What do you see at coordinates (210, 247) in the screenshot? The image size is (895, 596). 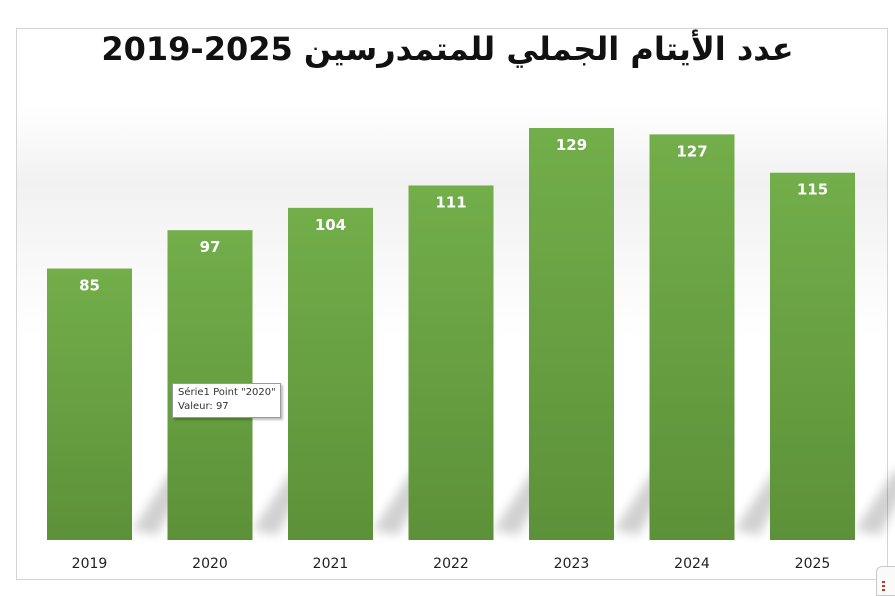 I see `data-label-2020: 97` at bounding box center [210, 247].